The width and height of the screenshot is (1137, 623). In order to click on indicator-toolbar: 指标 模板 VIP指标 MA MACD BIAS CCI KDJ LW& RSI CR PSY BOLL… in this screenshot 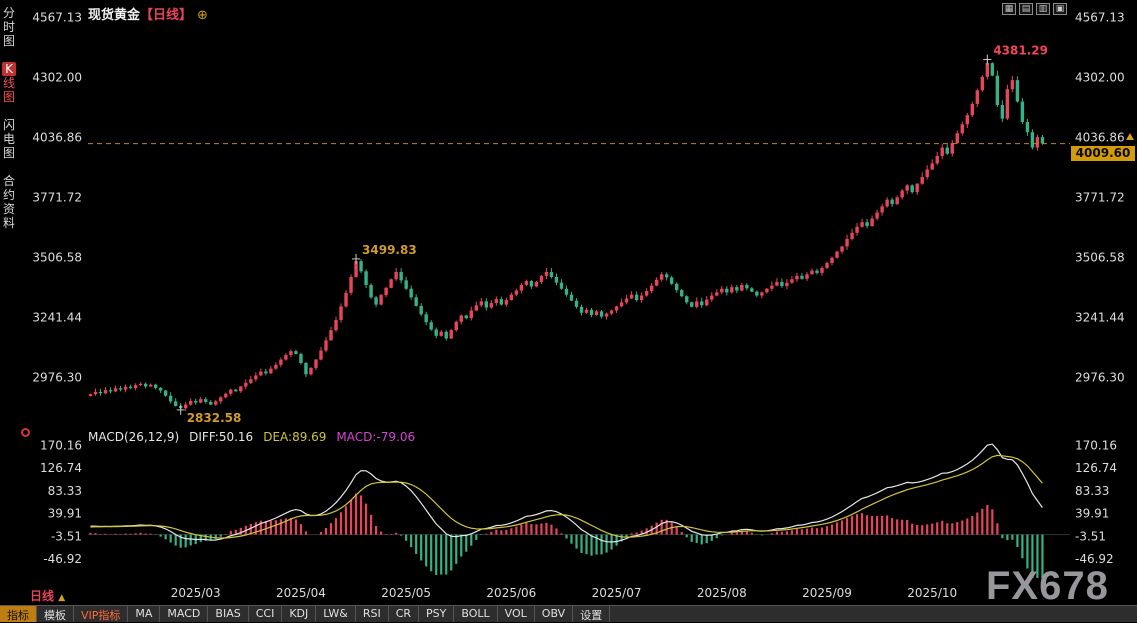, I will do `click(568, 613)`.